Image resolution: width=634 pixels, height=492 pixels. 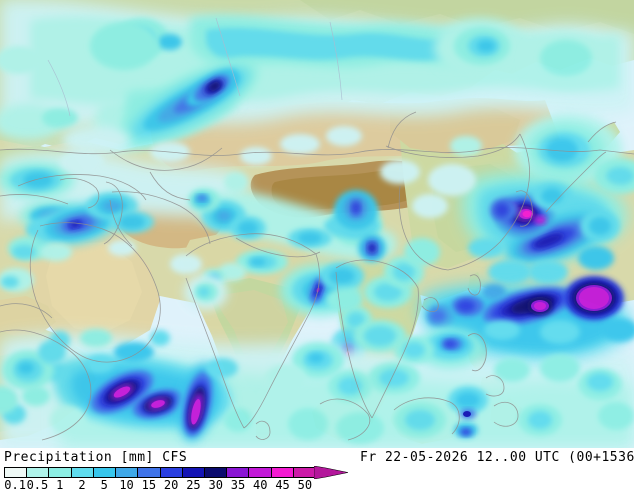 I want to click on precip-scattered, so click(x=271, y=172).